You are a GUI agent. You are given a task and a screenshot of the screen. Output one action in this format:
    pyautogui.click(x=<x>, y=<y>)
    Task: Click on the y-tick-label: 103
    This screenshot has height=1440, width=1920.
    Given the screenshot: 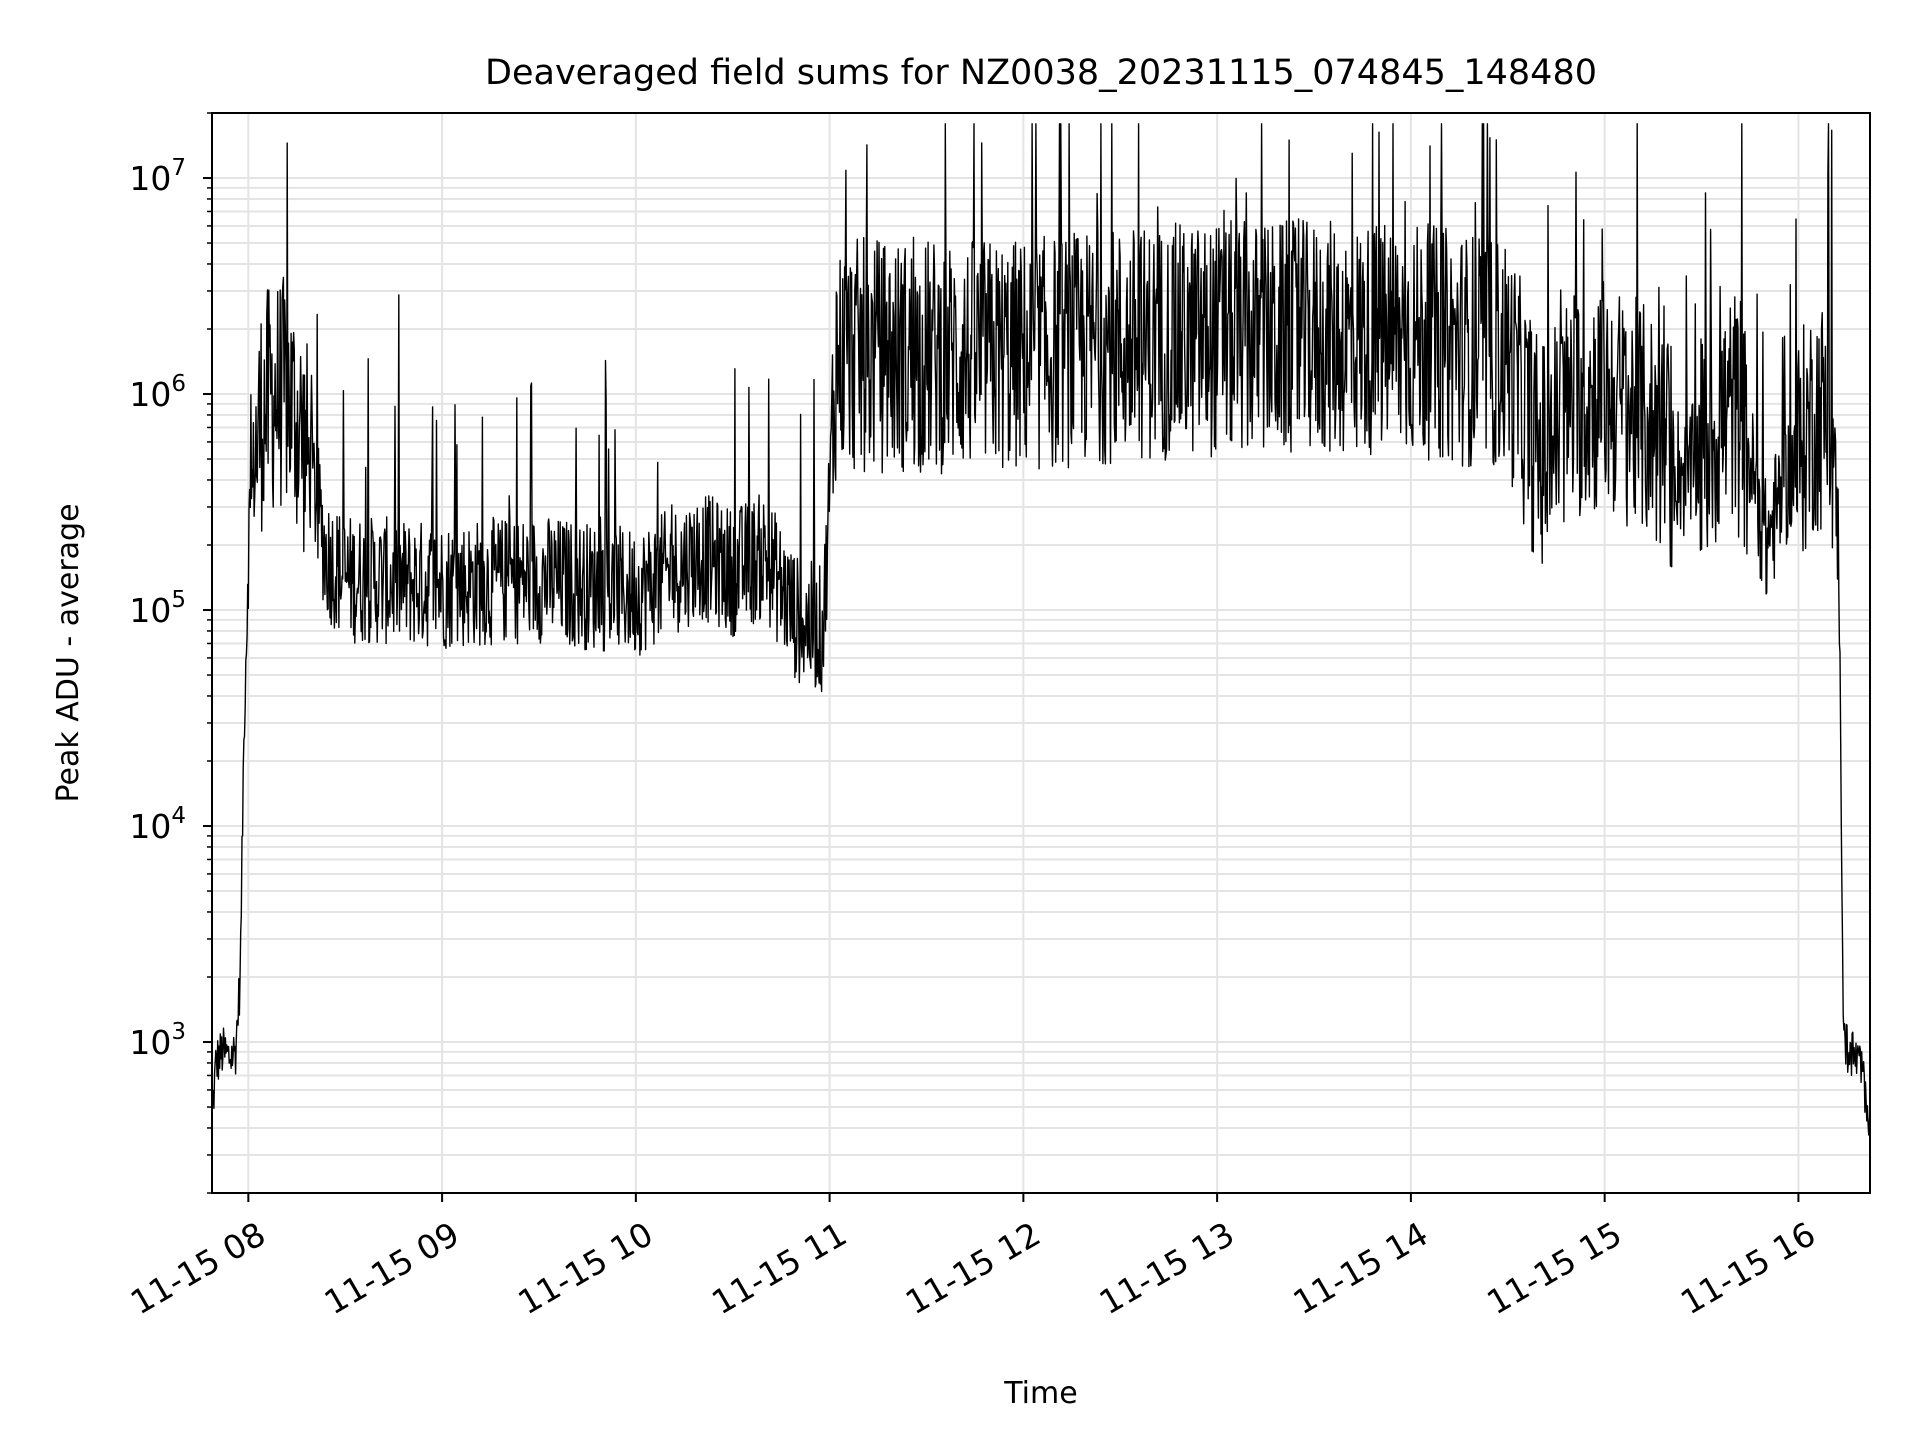 What is the action you would take?
    pyautogui.click(x=157, y=1040)
    